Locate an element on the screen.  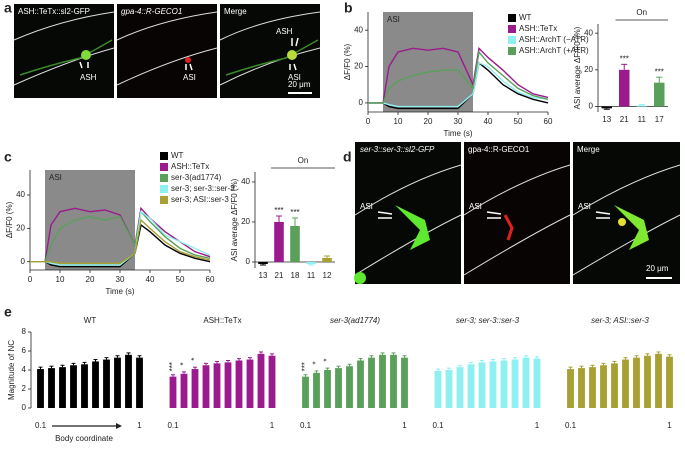
x-tick-label: 0 is located at coordinates (30, 279).